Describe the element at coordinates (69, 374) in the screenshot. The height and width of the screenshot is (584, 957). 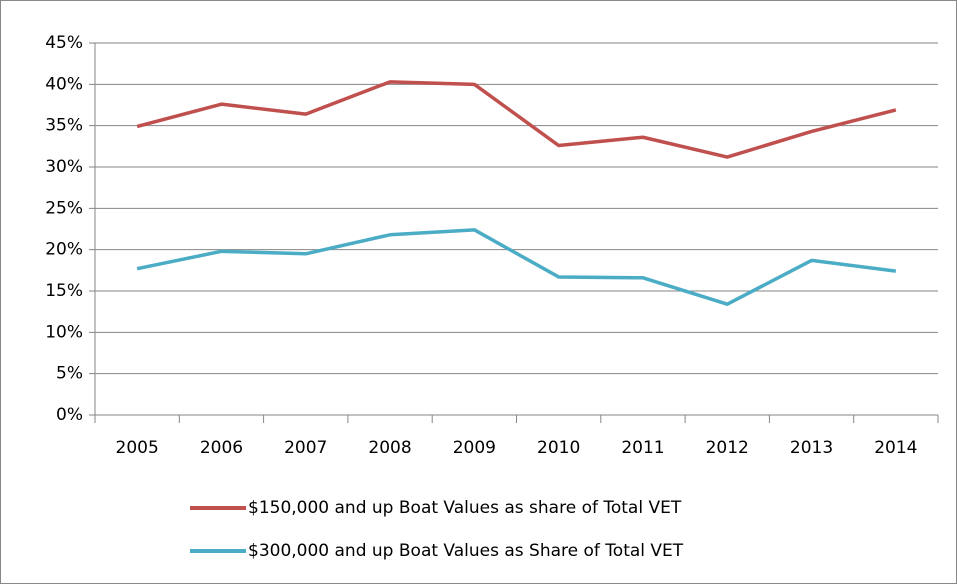
I see `y-tick-label: 5%` at that location.